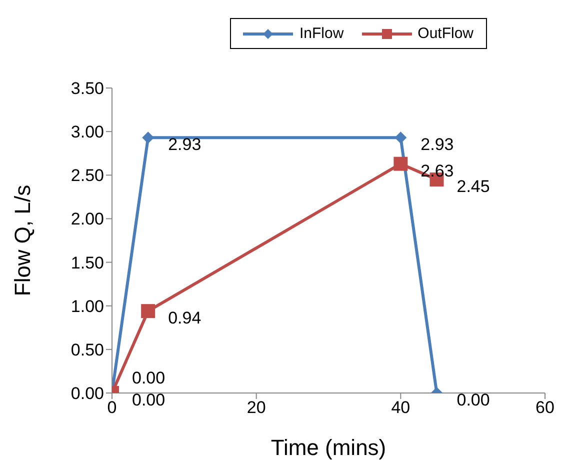 The height and width of the screenshot is (473, 569). Describe the element at coordinates (473, 186) in the screenshot. I see `data-label: 2.45` at that location.